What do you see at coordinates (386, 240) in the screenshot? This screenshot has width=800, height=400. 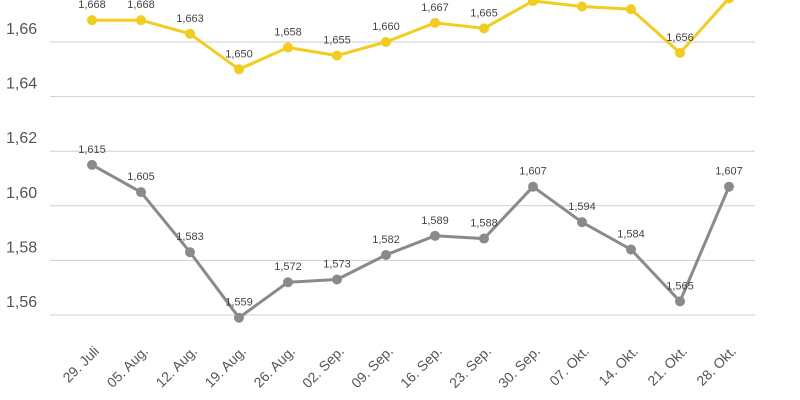 I see `data-label: 1,582` at bounding box center [386, 240].